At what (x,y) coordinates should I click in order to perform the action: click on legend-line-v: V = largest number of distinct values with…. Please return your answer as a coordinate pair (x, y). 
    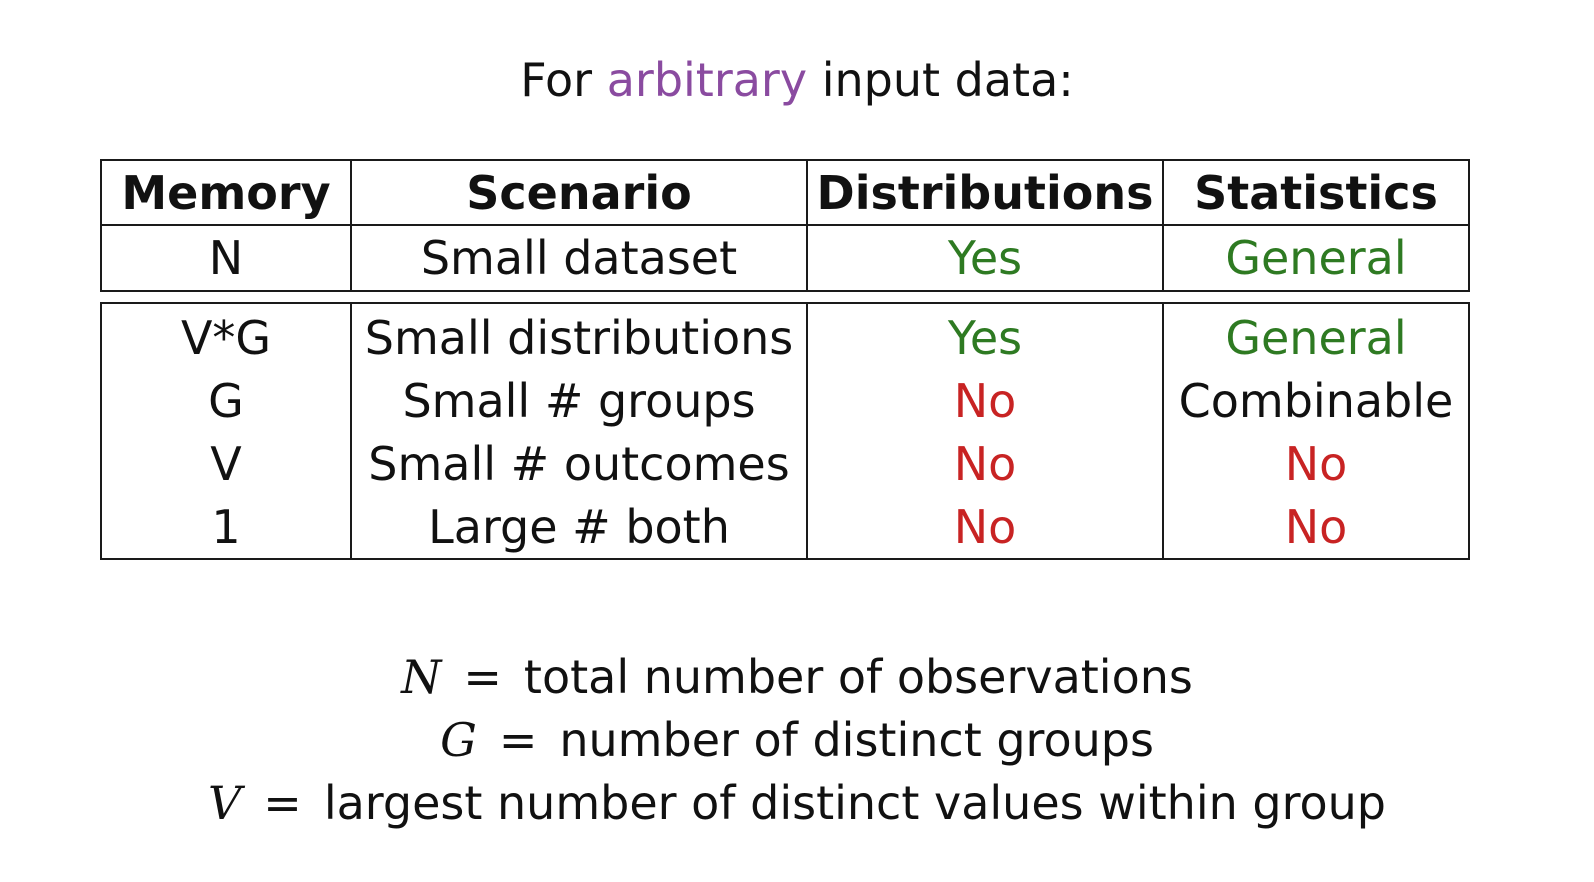
    Looking at the image, I should click on (797, 803).